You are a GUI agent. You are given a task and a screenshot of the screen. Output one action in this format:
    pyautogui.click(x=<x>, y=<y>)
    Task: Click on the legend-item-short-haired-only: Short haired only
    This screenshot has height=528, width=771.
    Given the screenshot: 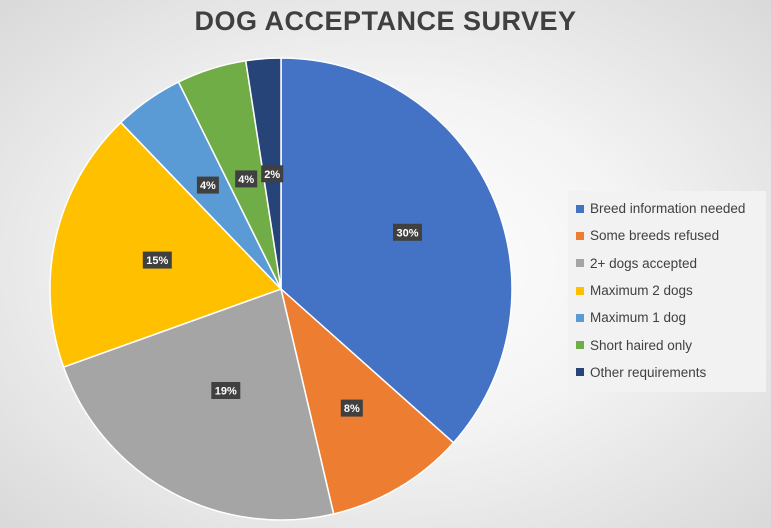 What is the action you would take?
    pyautogui.click(x=667, y=344)
    